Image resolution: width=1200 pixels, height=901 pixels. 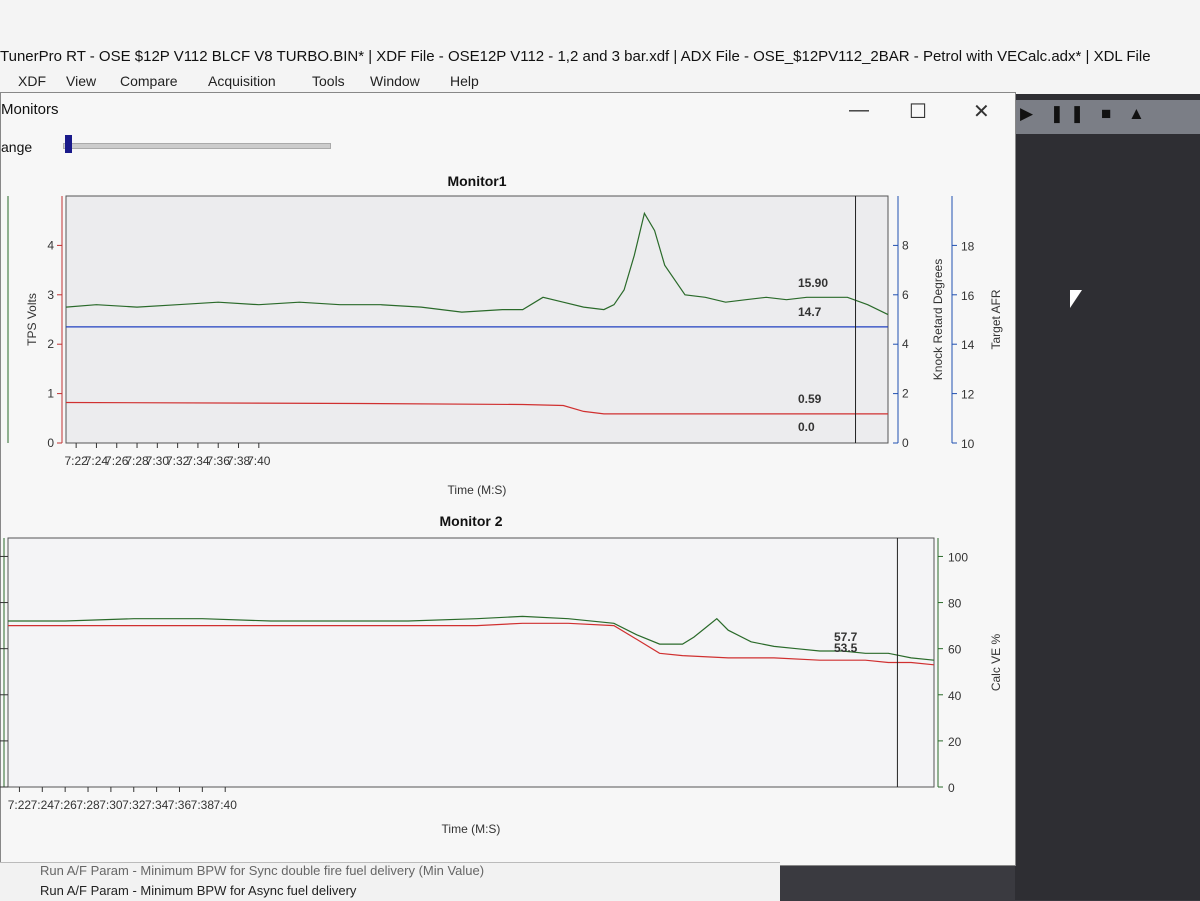 What do you see at coordinates (968, 395) in the screenshot?
I see `afr-tick-label: 12` at bounding box center [968, 395].